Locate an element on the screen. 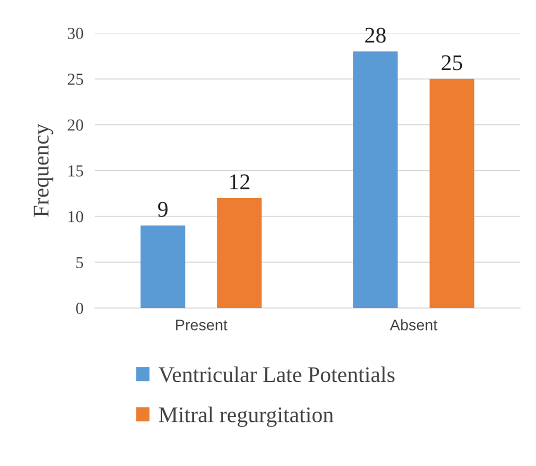  data-label: 25 is located at coordinates (452, 62).